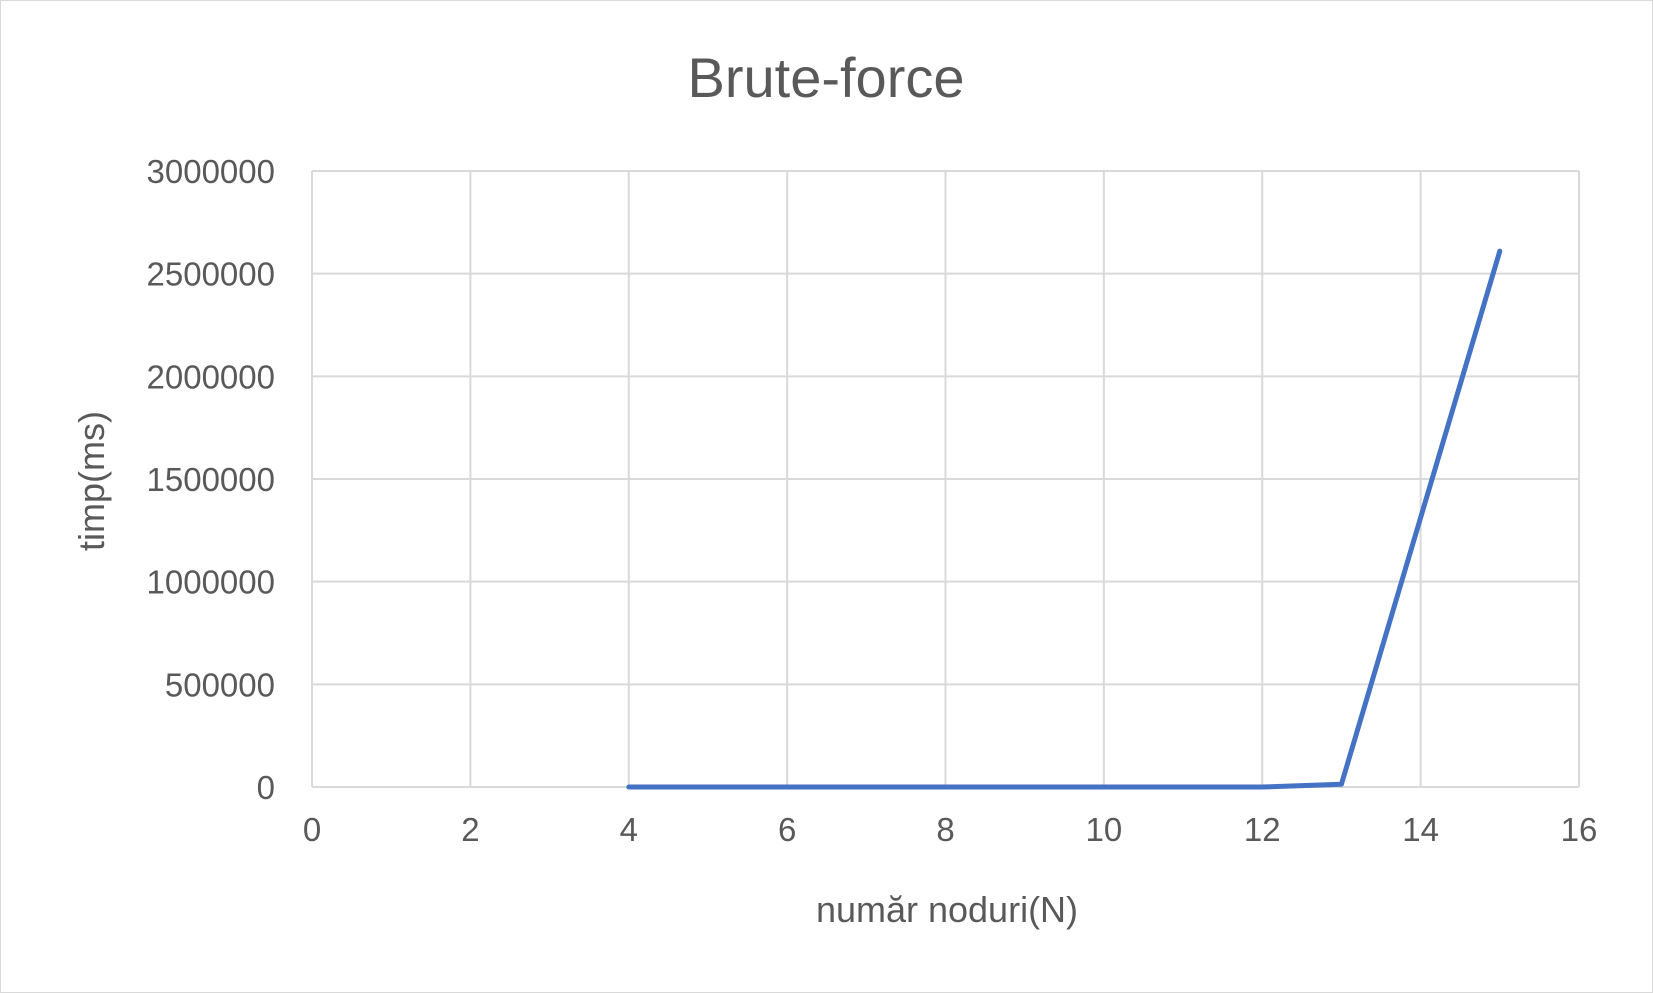  What do you see at coordinates (91, 481) in the screenshot?
I see `y-axis-title: timp(ms)` at bounding box center [91, 481].